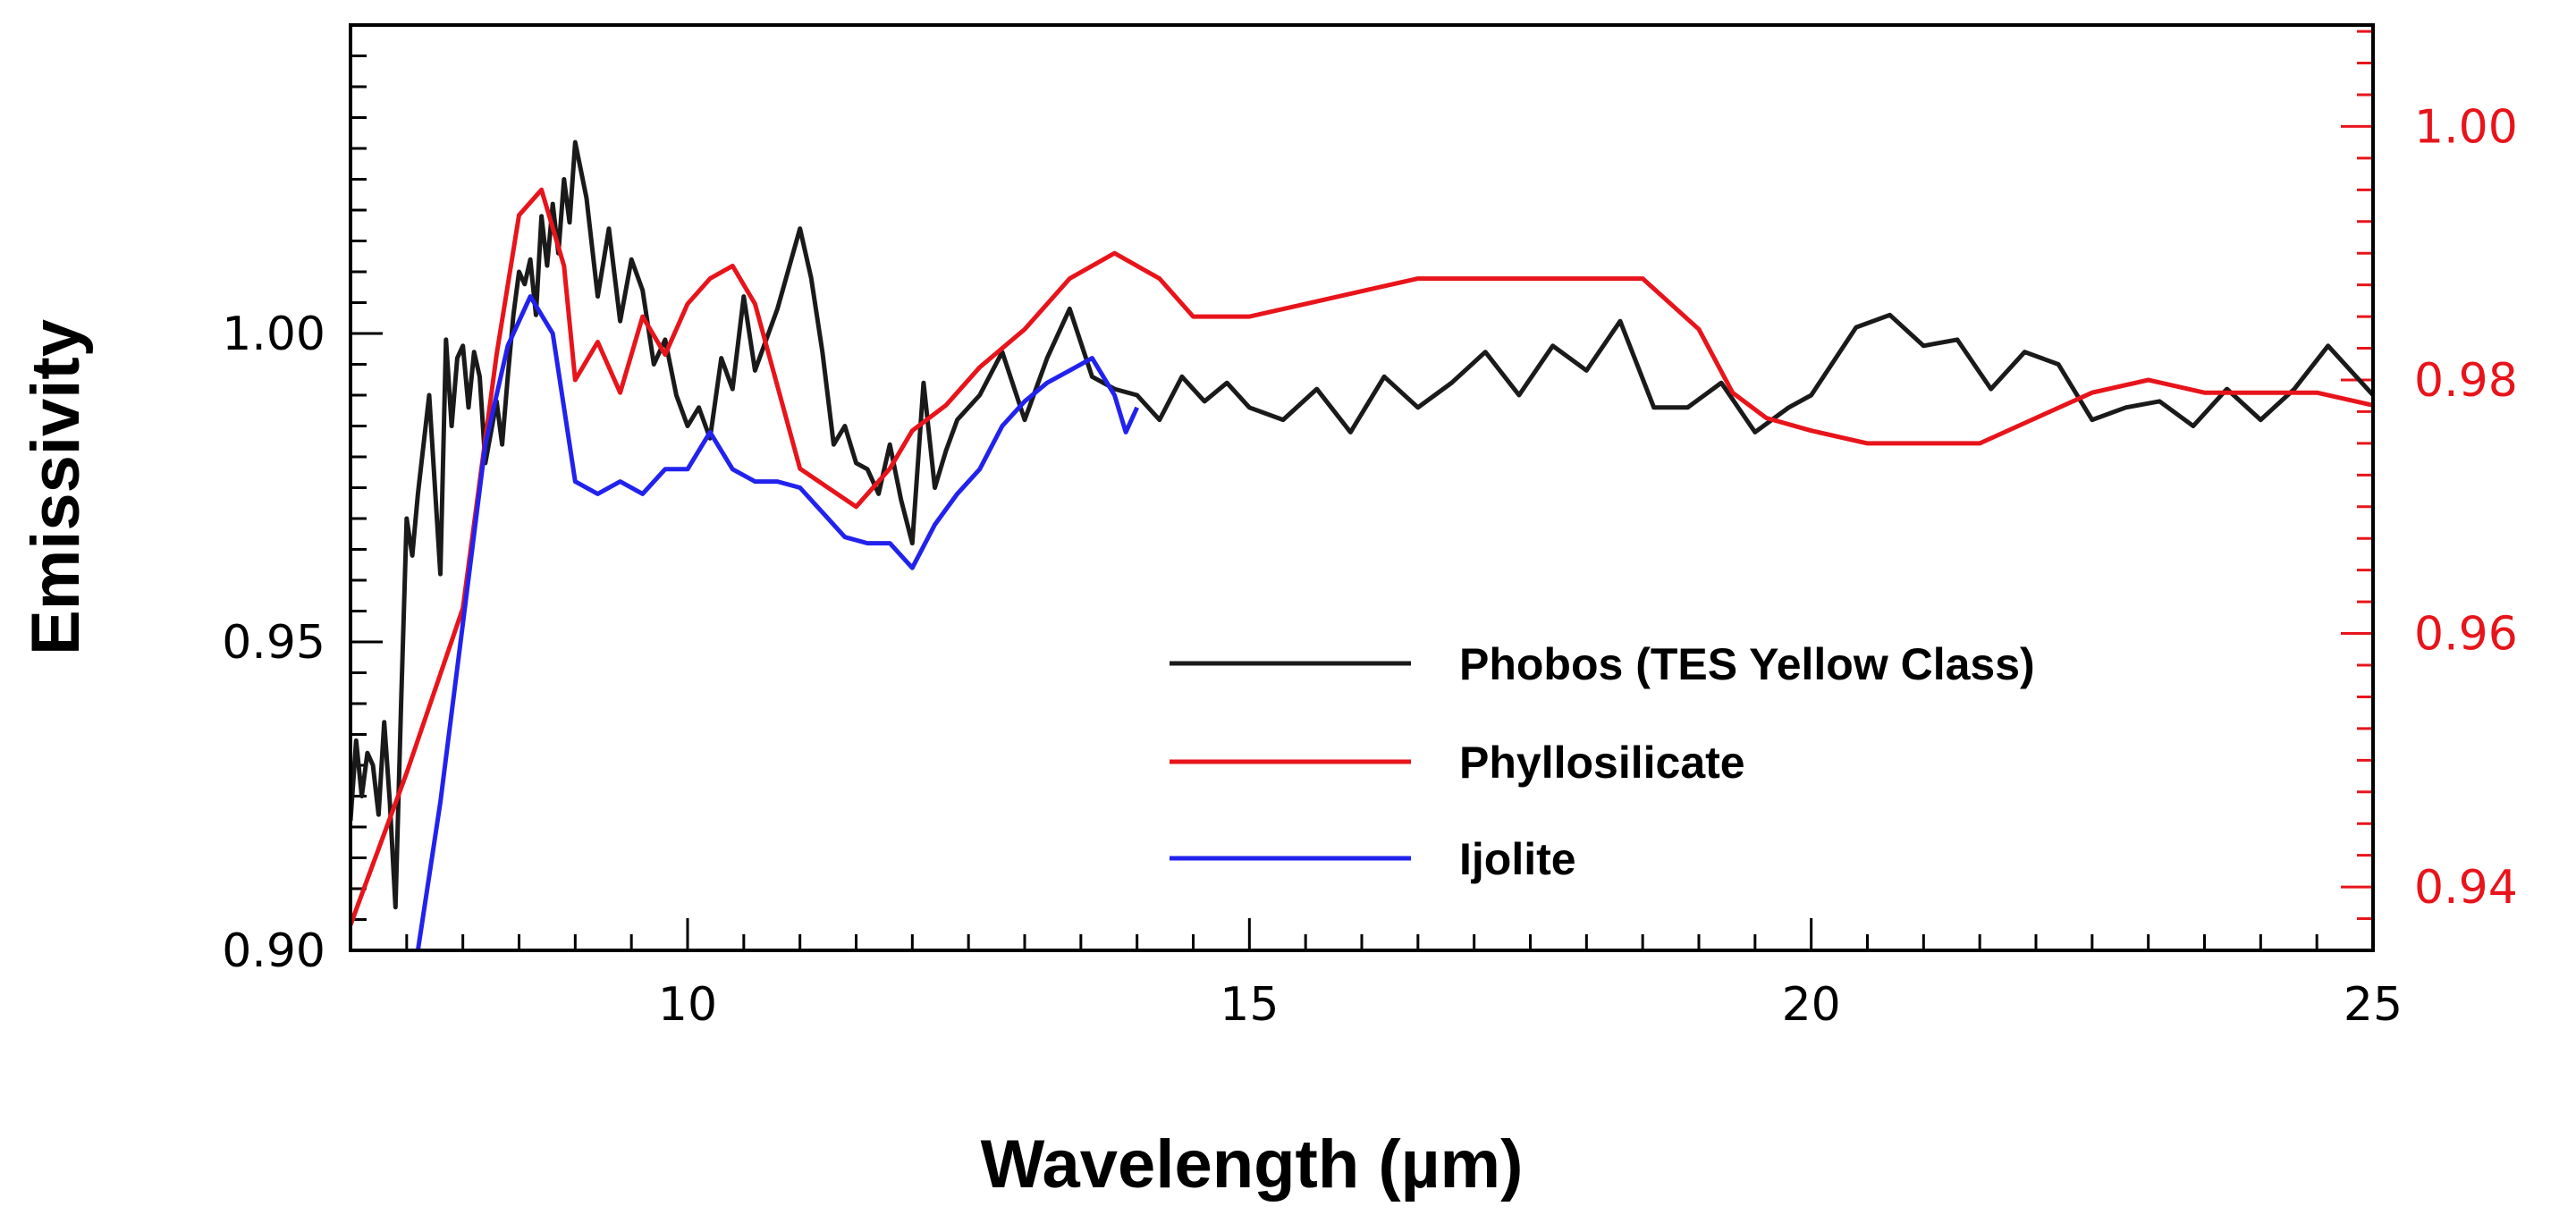 The height and width of the screenshot is (1215, 2576). Describe the element at coordinates (273, 643) in the screenshot. I see `y-left-tick-label: 0.95` at that location.